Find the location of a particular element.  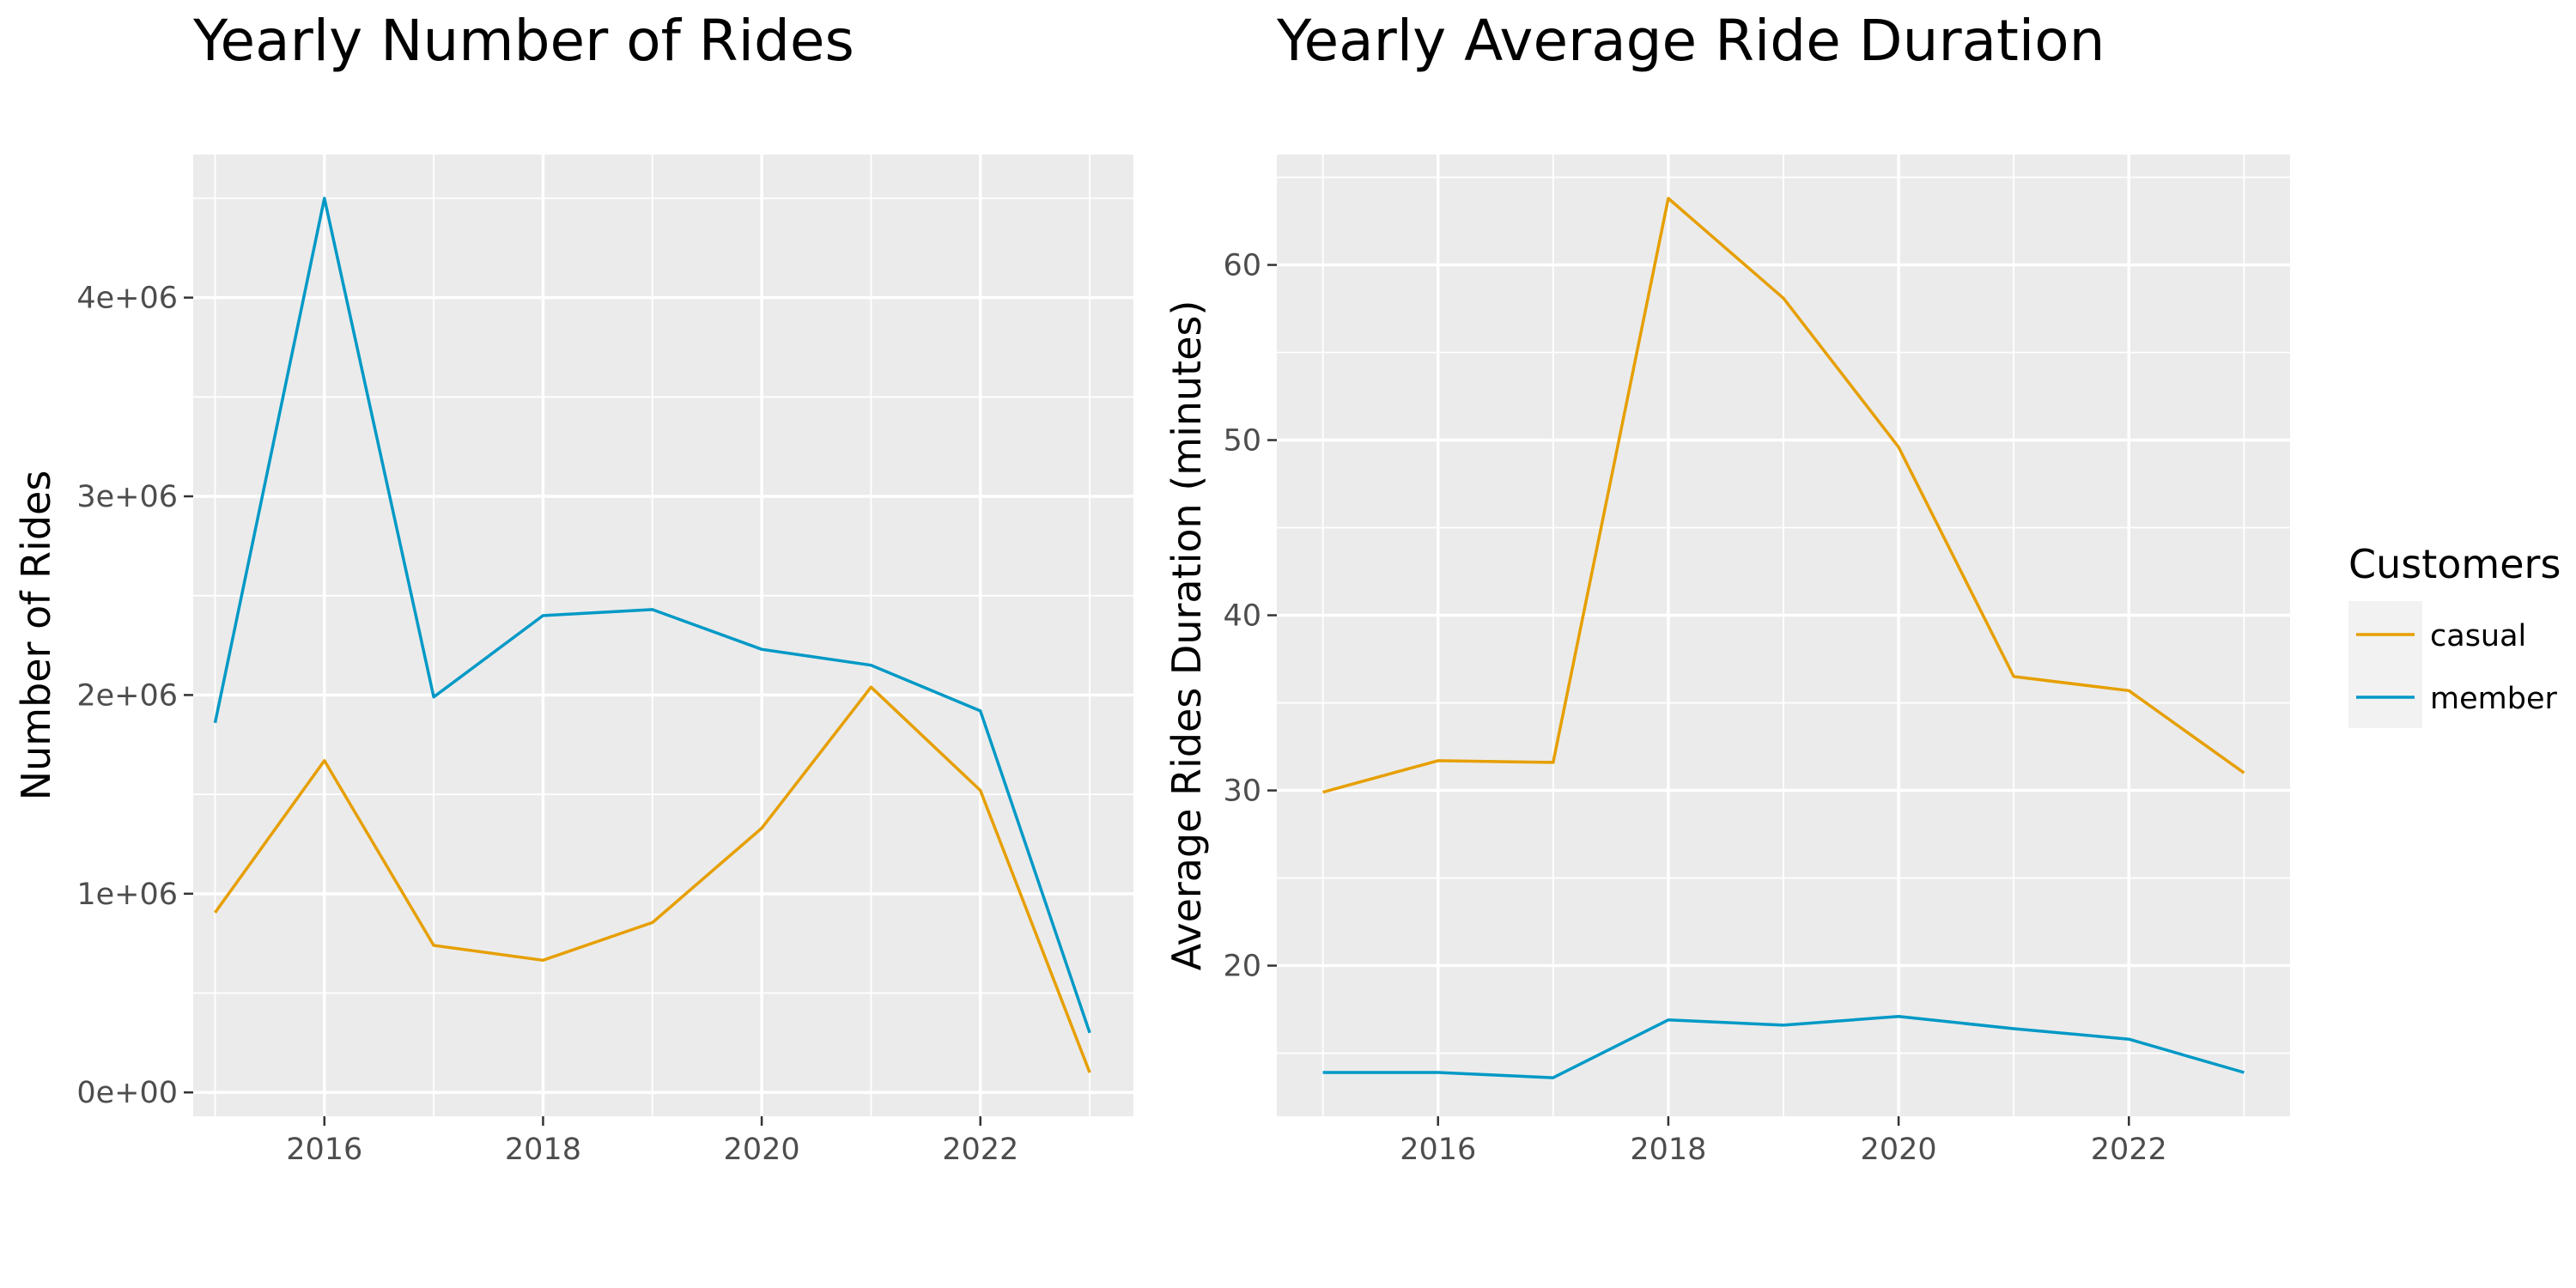

chart-title: Yearly Number of Rides is located at coordinates (523, 41).